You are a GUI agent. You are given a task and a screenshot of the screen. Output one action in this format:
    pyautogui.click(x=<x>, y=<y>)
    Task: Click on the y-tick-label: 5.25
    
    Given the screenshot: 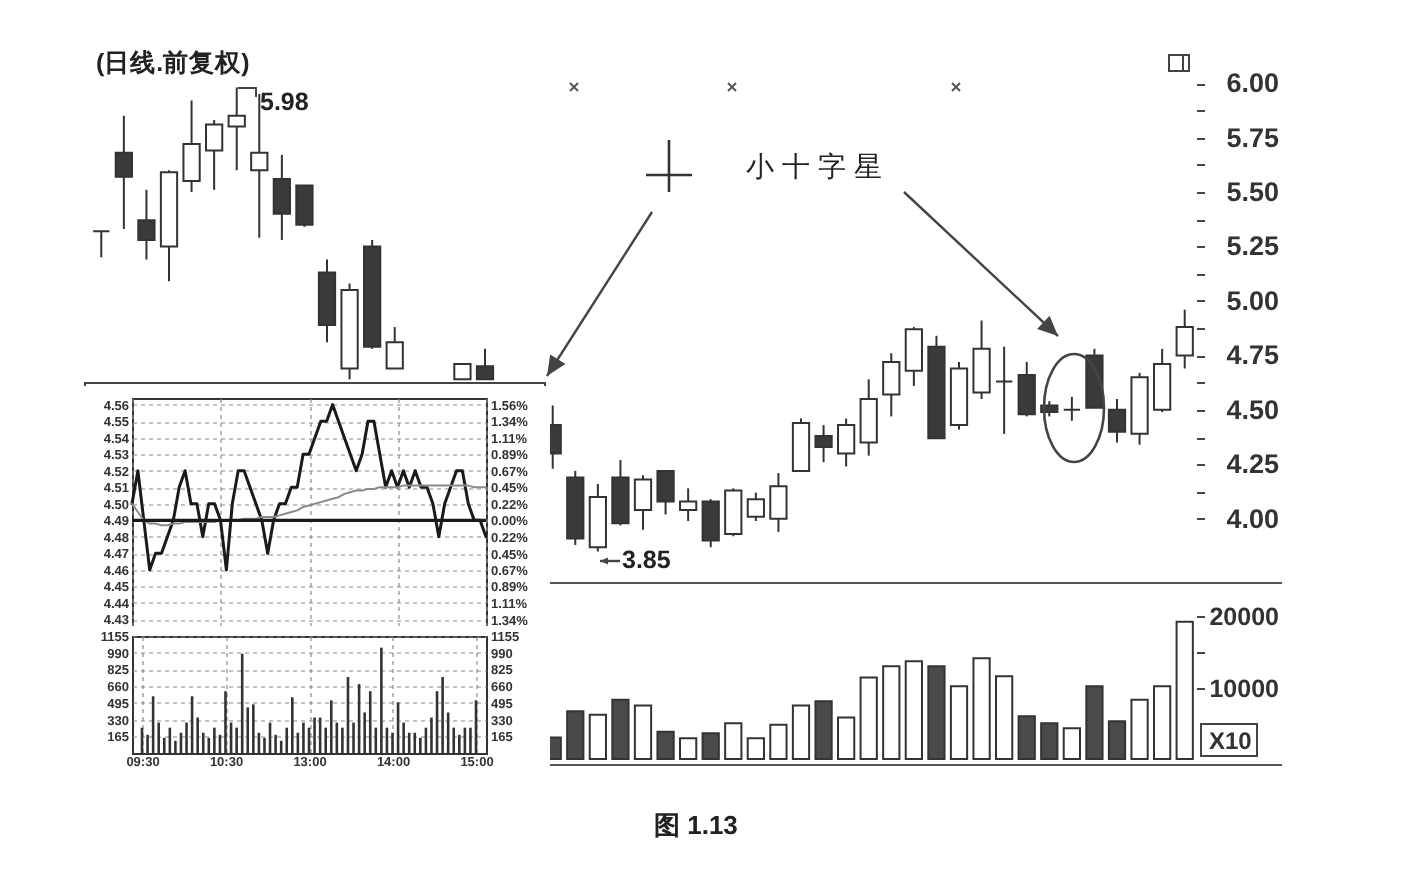 What is the action you would take?
    pyautogui.click(x=1253, y=246)
    